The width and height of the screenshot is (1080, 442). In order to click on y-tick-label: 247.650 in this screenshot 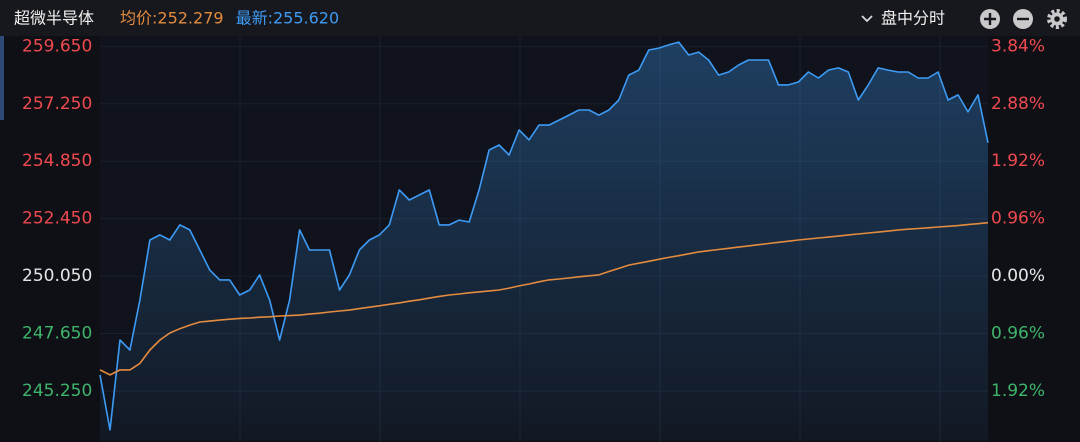, I will do `click(57, 334)`.